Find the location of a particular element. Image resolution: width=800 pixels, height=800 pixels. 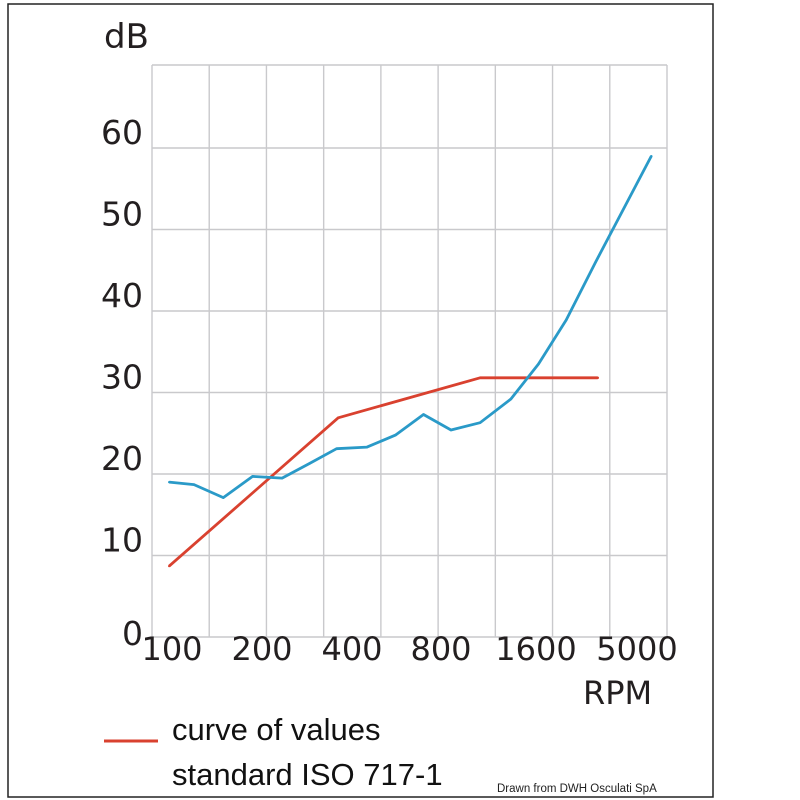

y-tick-label: 60 is located at coordinates (122, 132).